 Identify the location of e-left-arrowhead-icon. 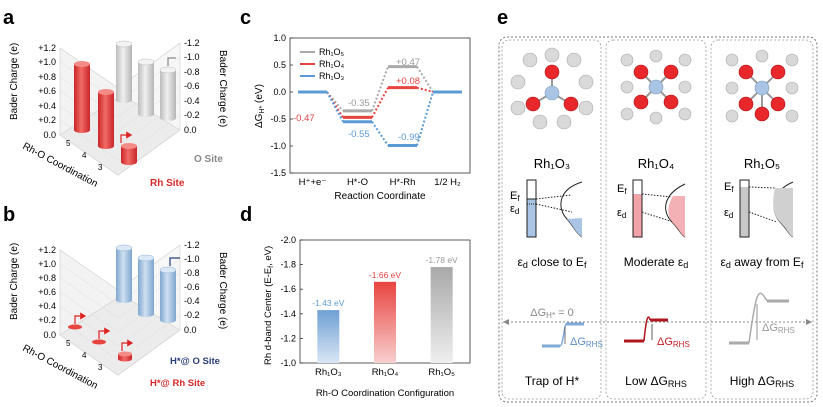
(506, 322).